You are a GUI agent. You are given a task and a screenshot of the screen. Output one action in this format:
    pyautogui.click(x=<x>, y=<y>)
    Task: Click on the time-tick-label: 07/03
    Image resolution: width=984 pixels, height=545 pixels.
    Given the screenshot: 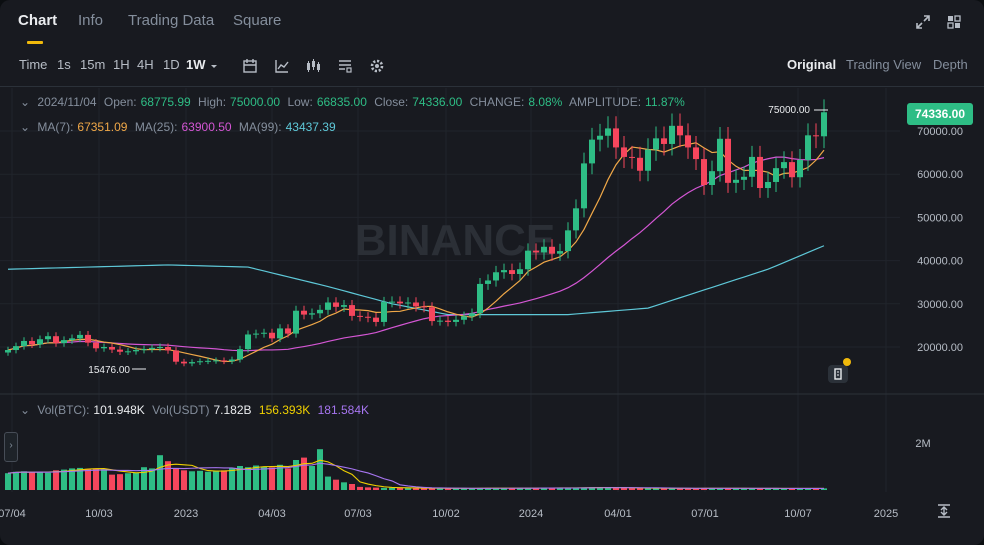 What is the action you would take?
    pyautogui.click(x=358, y=514)
    